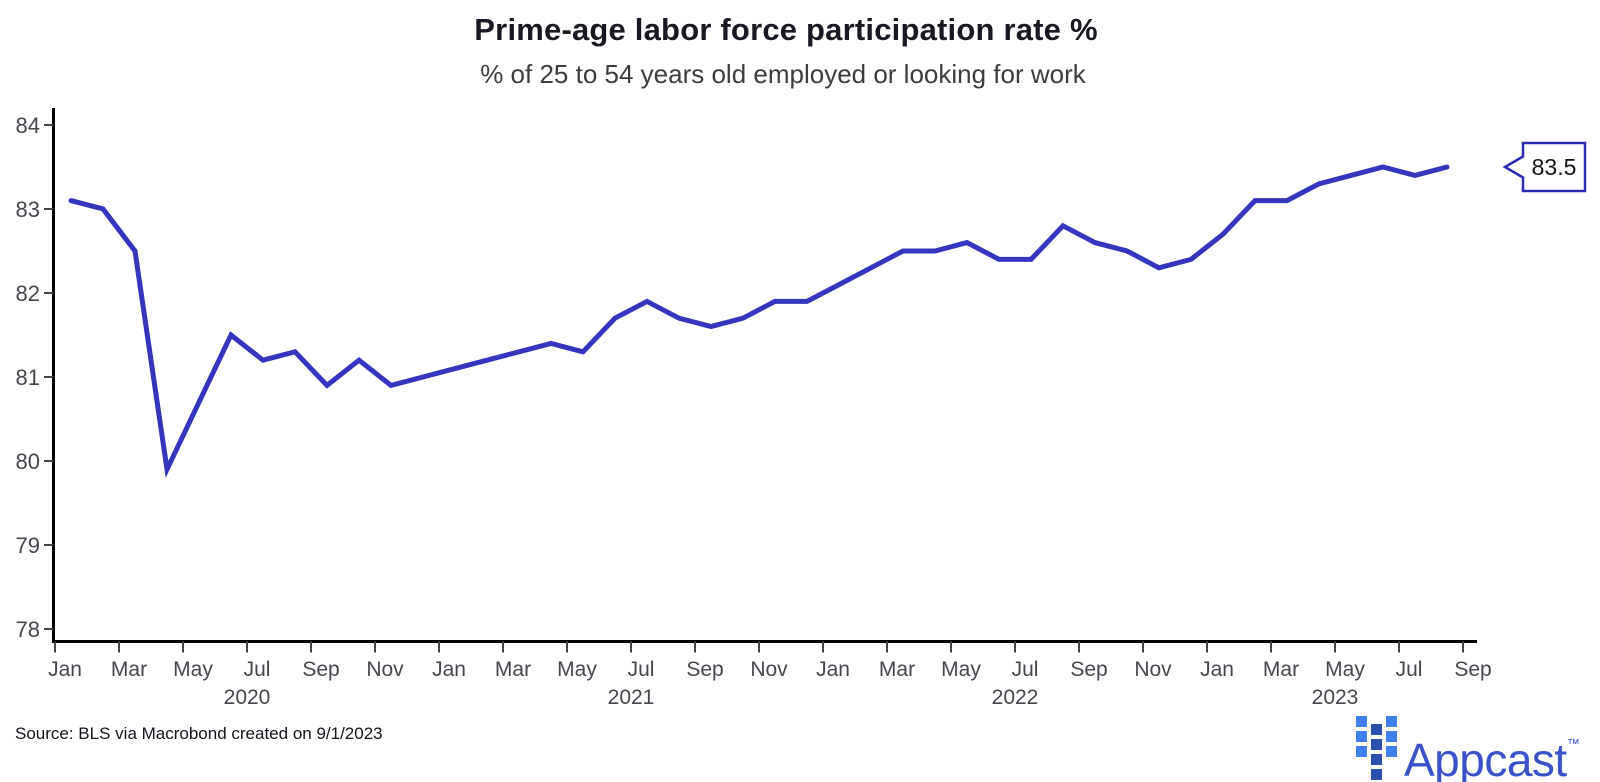 This screenshot has width=1600, height=782. What do you see at coordinates (1573, 743) in the screenshot?
I see `trademark-symbol: ™` at bounding box center [1573, 743].